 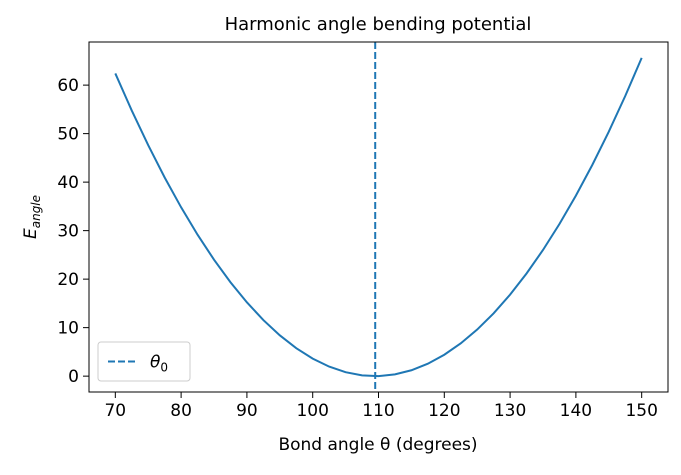 What do you see at coordinates (115, 411) in the screenshot?
I see `x-tick-label: 70` at bounding box center [115, 411].